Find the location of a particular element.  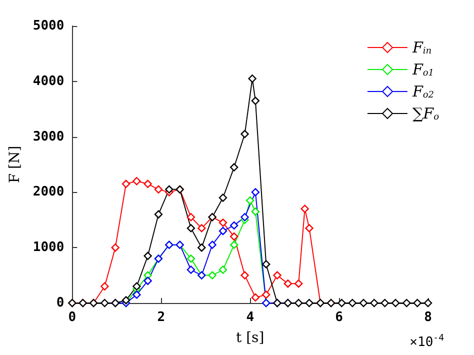

legend-label: Fin is located at coordinates (421, 47).